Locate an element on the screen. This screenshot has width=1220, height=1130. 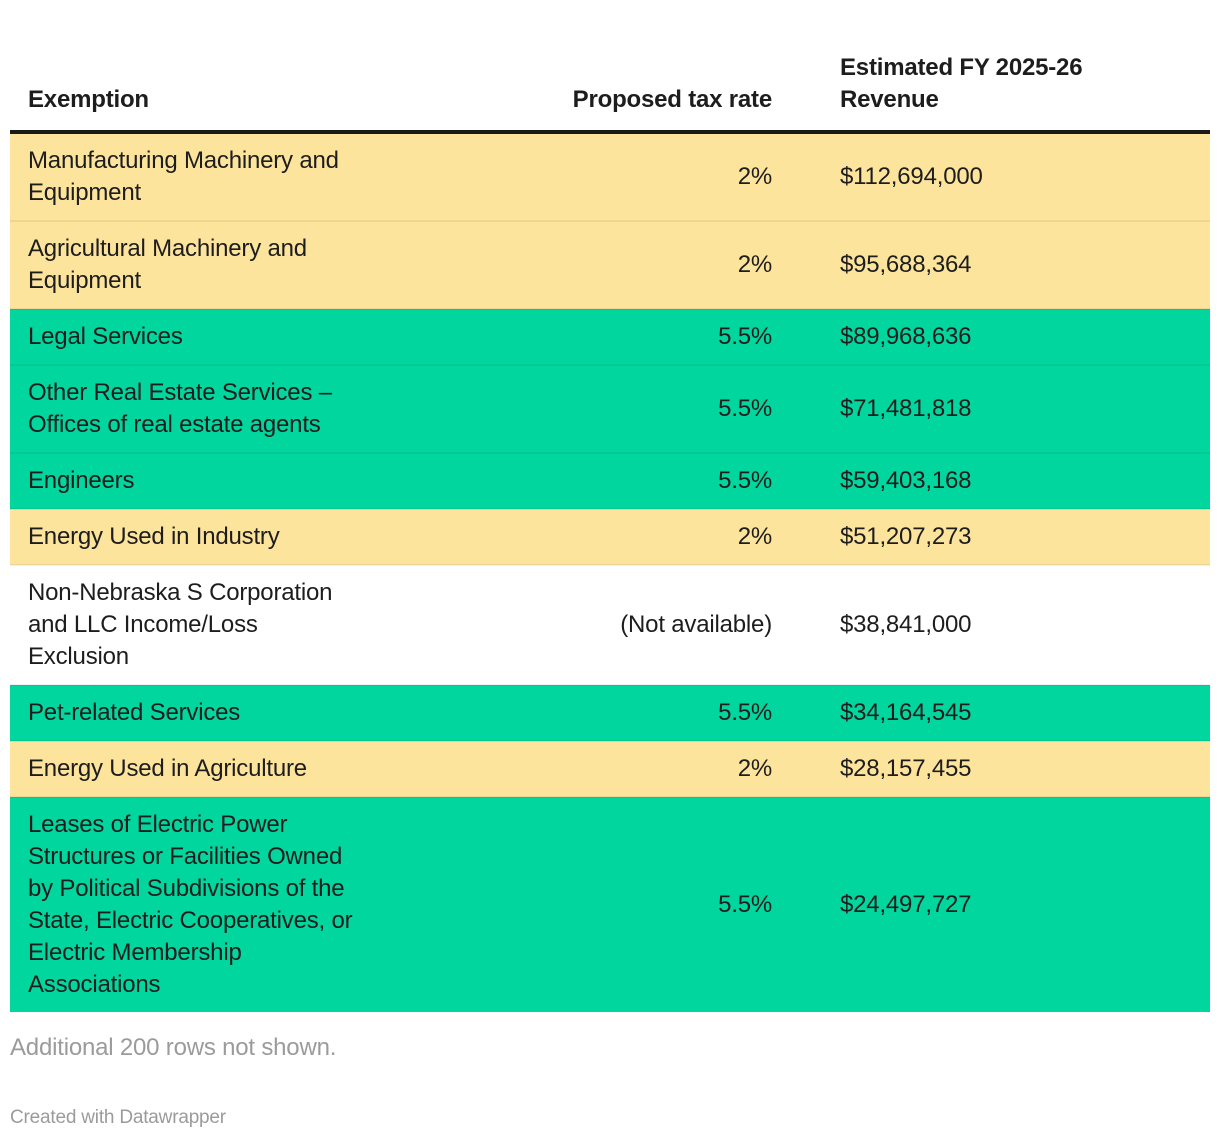
table-row: Energy Used in Agriculture 2% $28,157,455 is located at coordinates (610, 768).